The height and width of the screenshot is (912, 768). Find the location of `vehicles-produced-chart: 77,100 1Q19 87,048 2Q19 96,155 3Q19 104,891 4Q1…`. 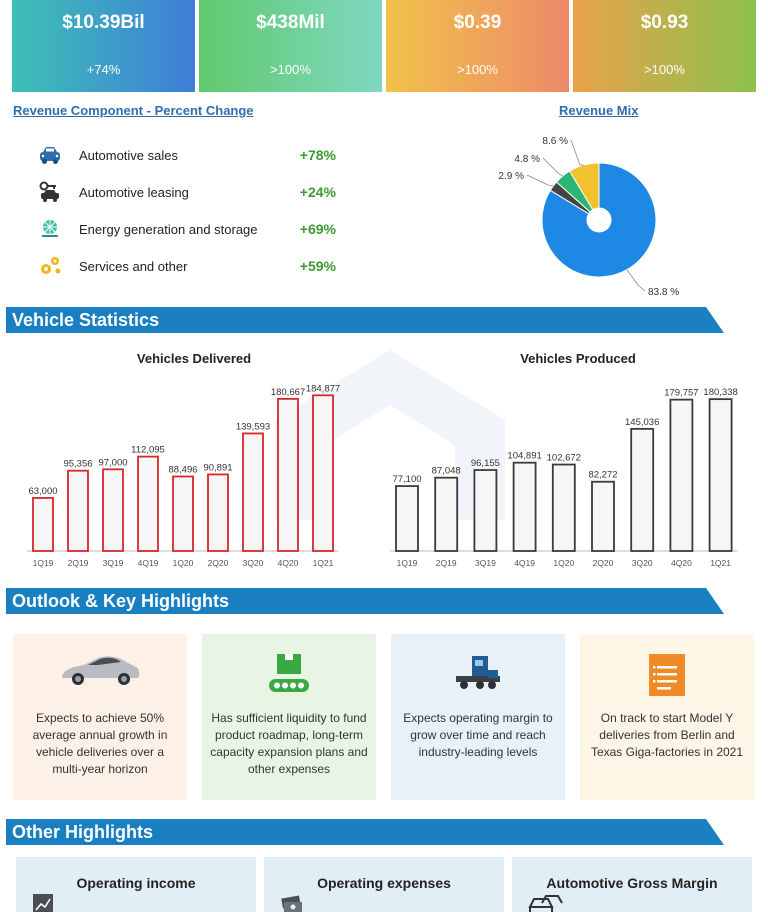

vehicles-produced-chart: 77,100 1Q19 87,048 2Q19 96,155 3Q19 104,891 4Q1… is located at coordinates (564, 477).